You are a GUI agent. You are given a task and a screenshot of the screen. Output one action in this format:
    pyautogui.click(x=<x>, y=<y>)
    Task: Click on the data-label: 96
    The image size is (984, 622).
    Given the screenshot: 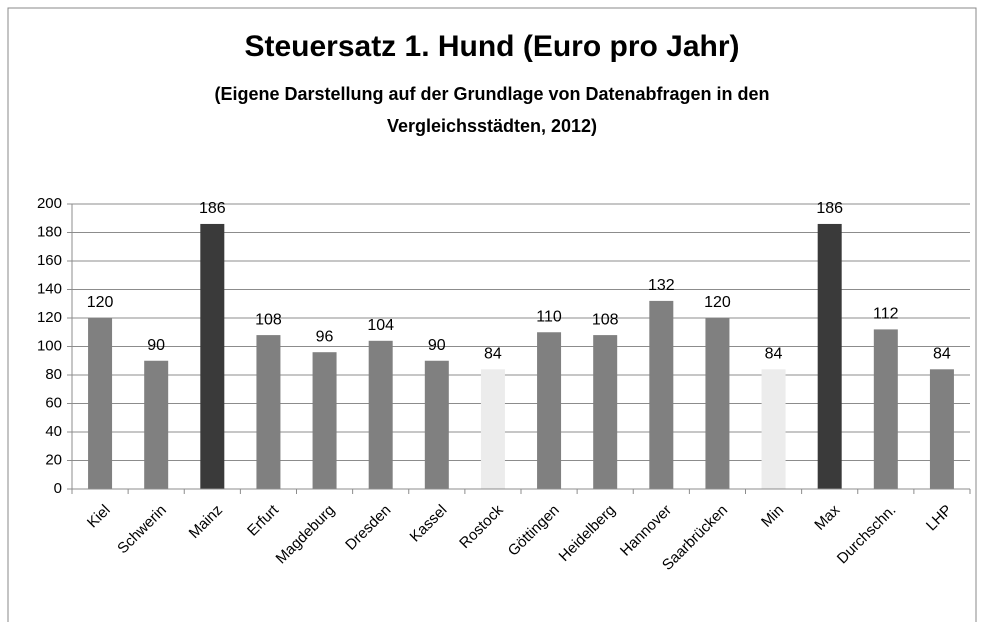 What is the action you would take?
    pyautogui.click(x=325, y=336)
    